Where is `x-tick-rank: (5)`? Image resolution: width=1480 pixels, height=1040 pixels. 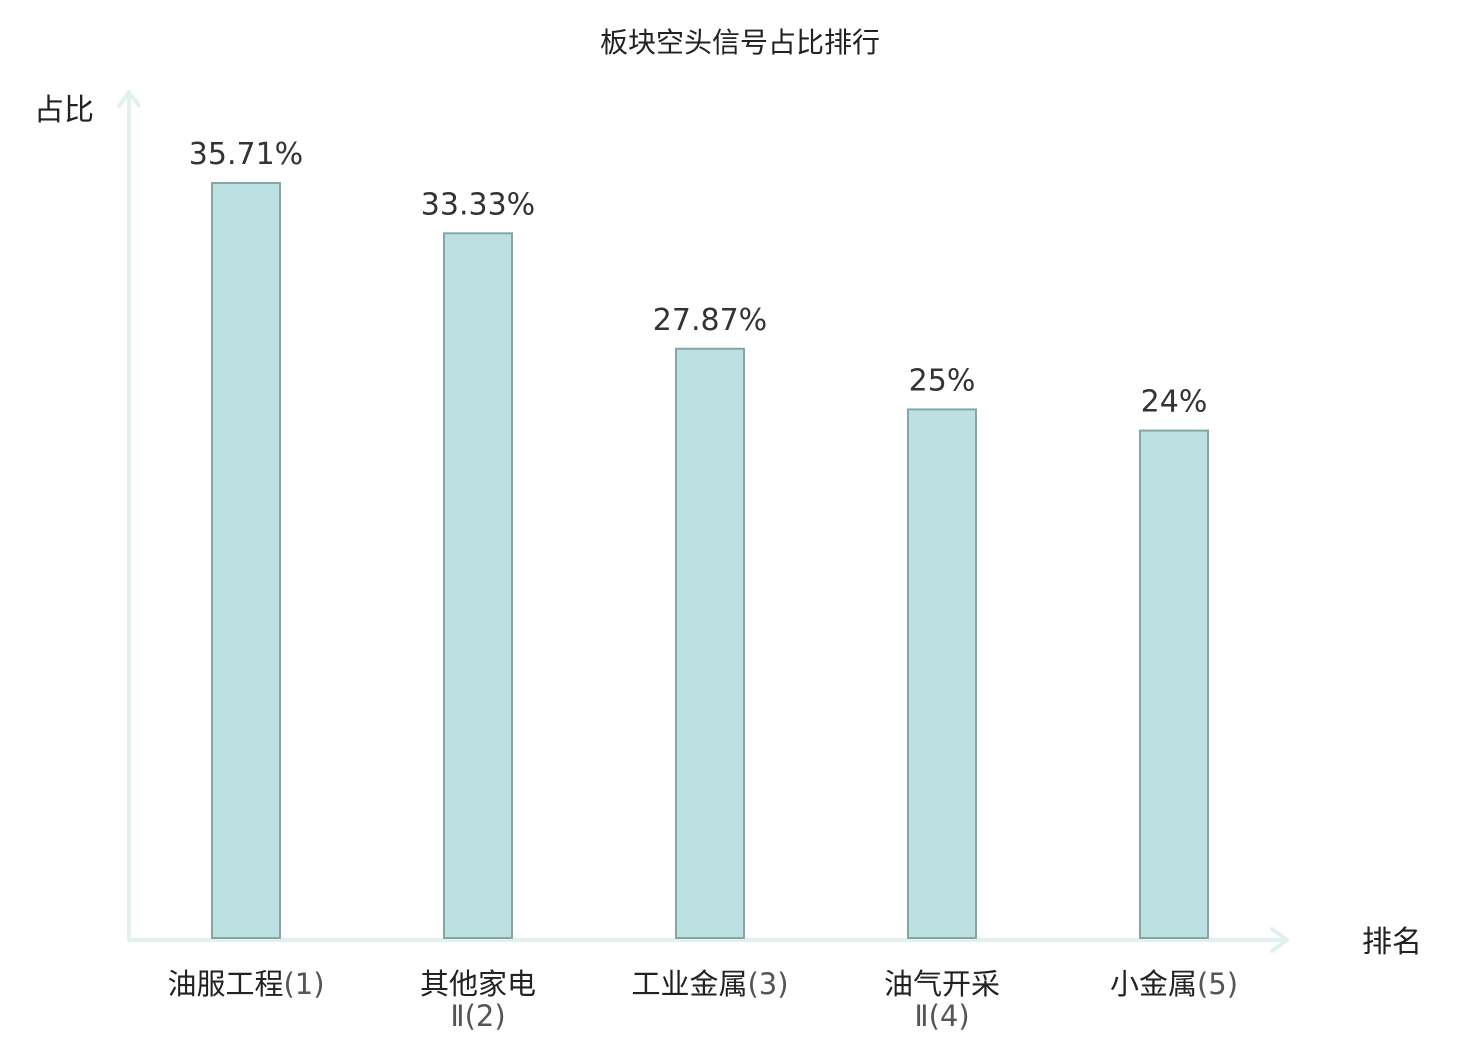
x-tick-rank: (5) is located at coordinates (1217, 984).